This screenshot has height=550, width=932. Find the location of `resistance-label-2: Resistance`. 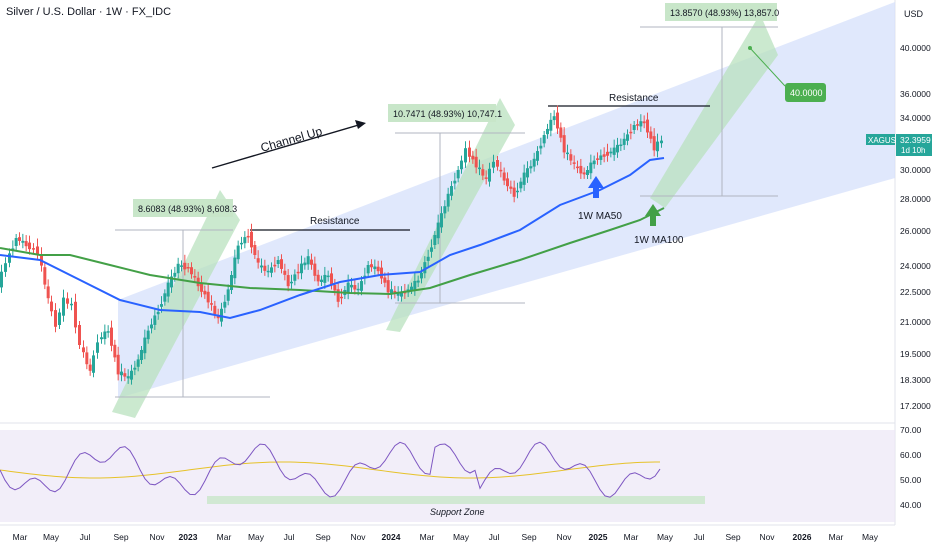

resistance-label-2: Resistance is located at coordinates (634, 98).